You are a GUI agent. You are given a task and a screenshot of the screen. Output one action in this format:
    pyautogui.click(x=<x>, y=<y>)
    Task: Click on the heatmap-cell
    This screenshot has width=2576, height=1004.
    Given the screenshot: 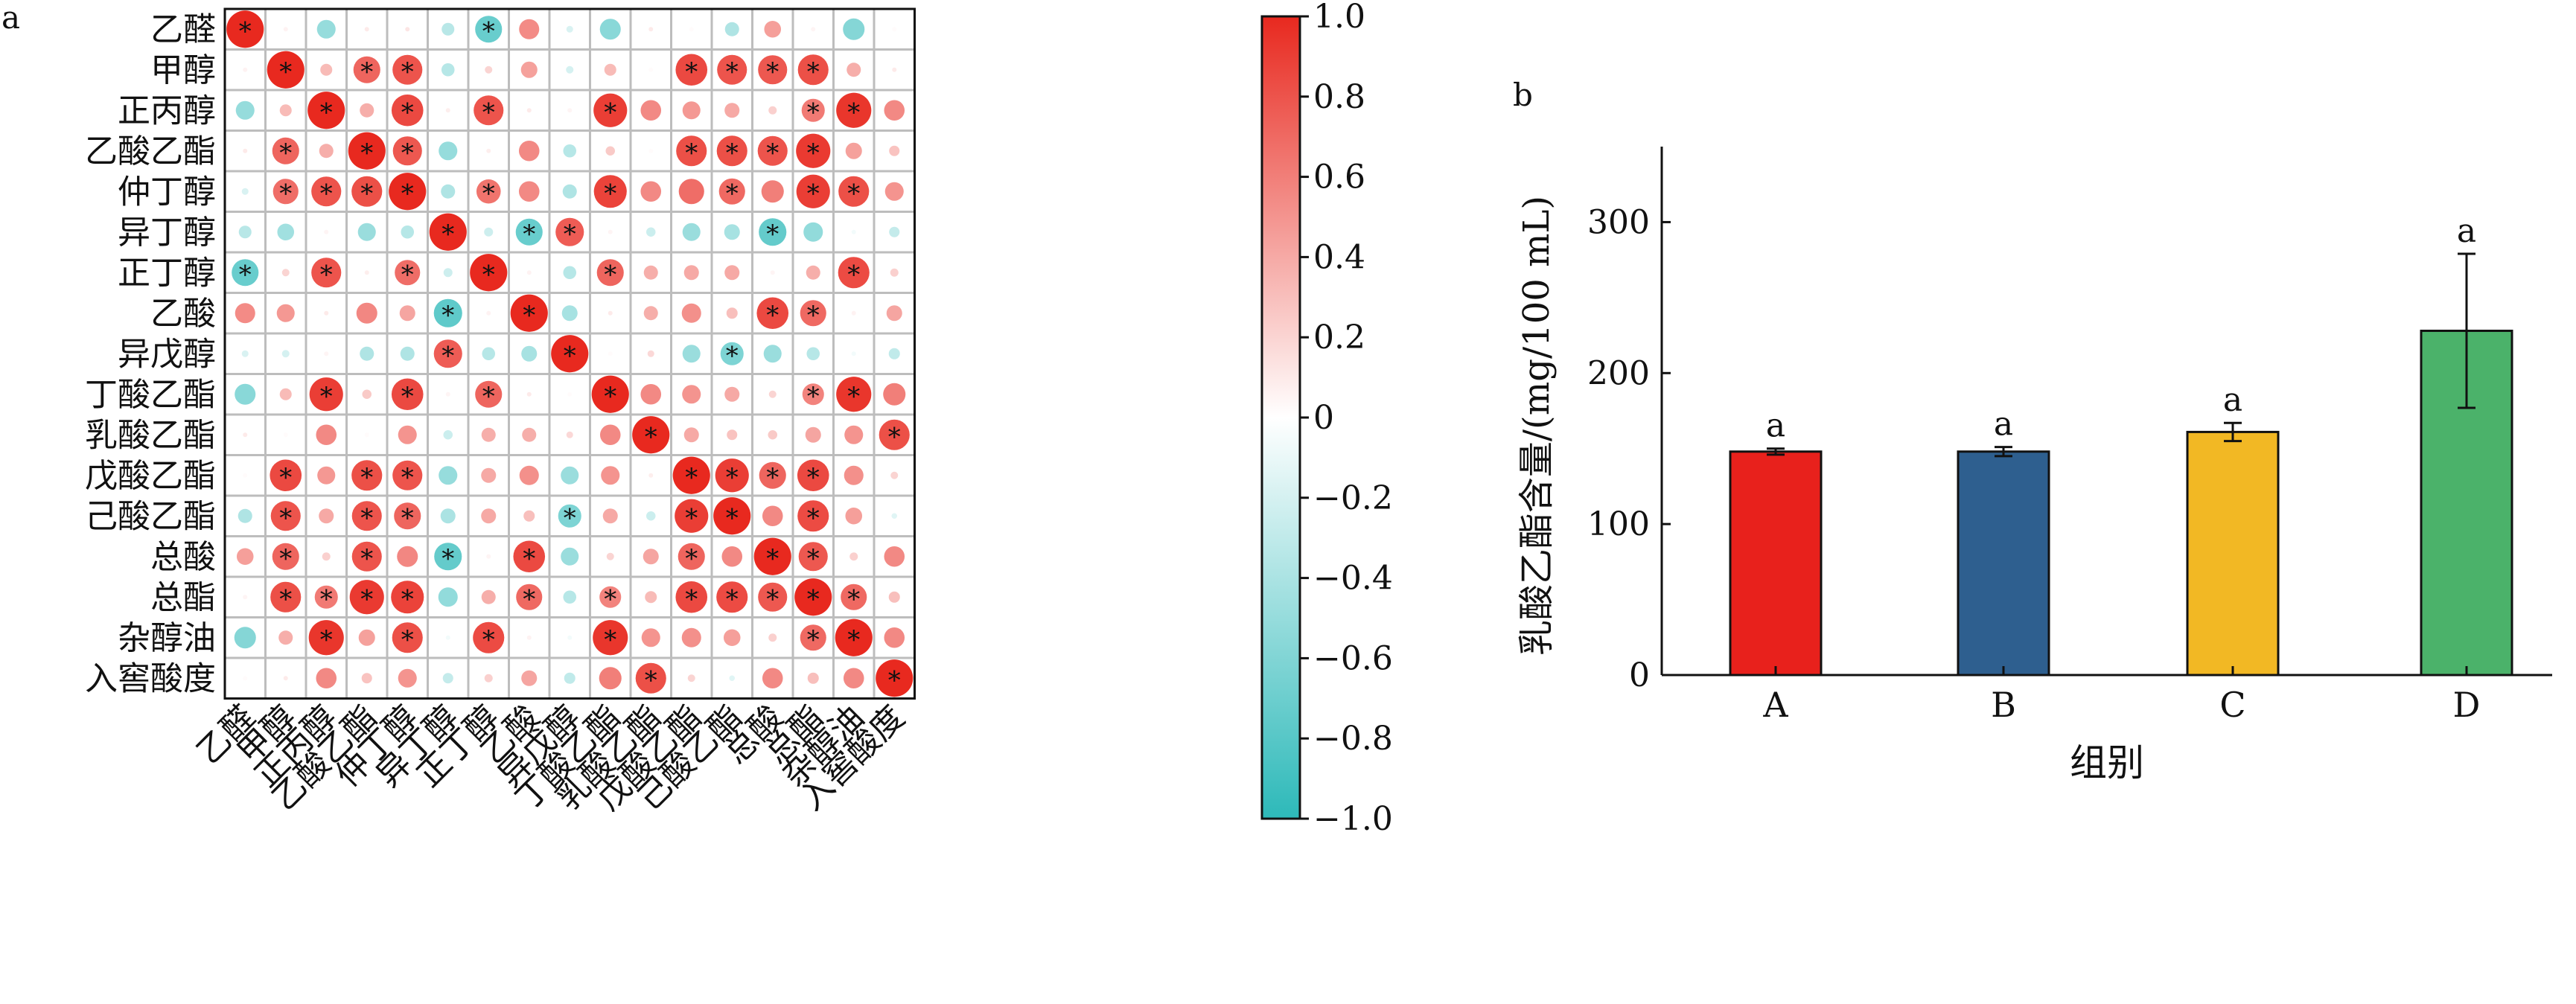 What is the action you would take?
    pyautogui.click(x=367, y=394)
    